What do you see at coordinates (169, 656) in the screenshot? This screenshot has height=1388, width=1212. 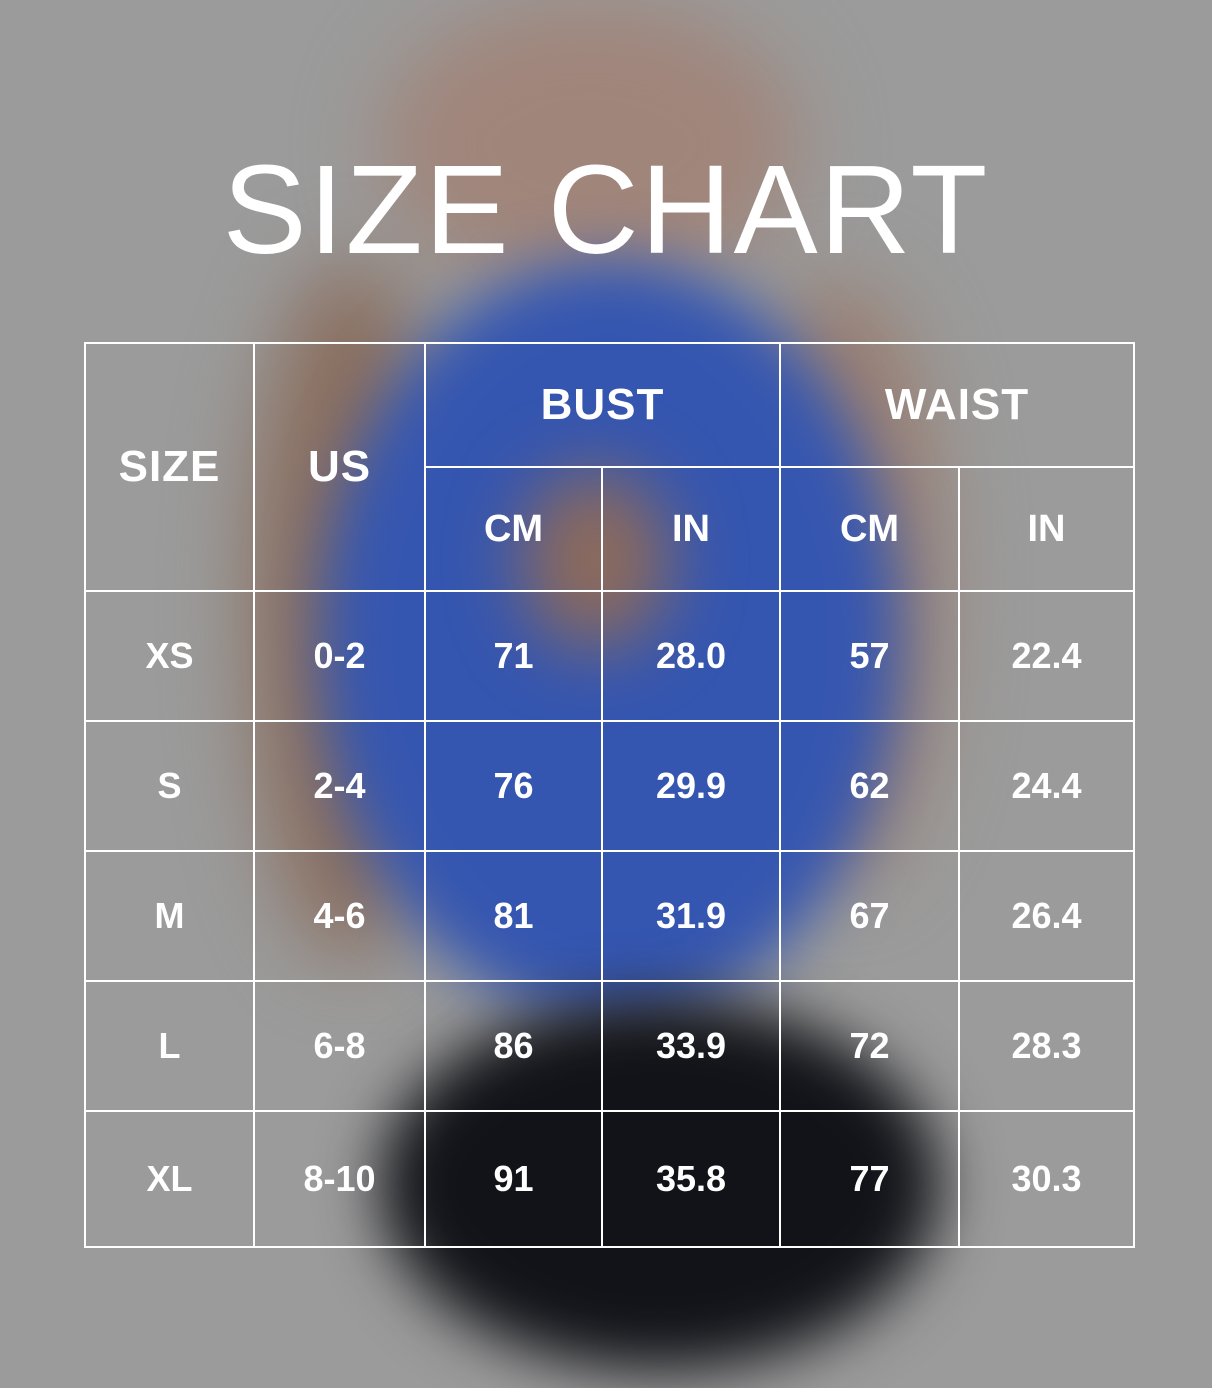 I see `cell-size: XS` at bounding box center [169, 656].